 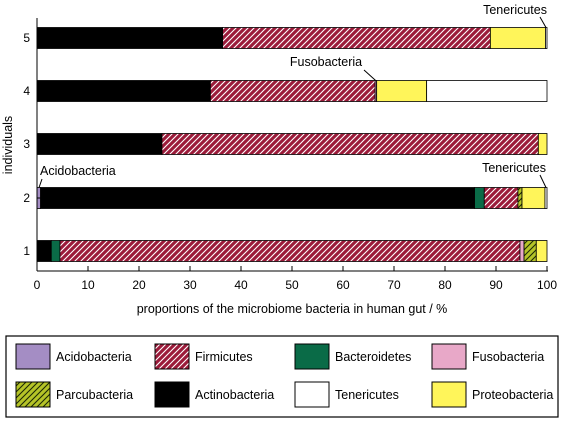 What do you see at coordinates (172, 394) in the screenshot?
I see `legend-swatch-actinobacteria` at bounding box center [172, 394].